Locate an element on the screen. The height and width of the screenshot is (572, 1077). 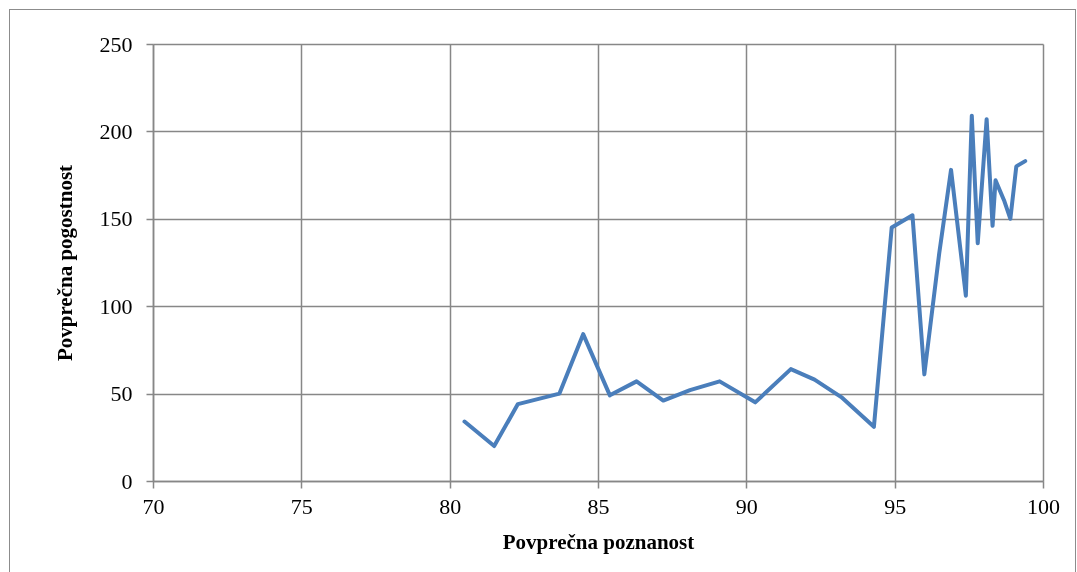
y-tick-label: 50 is located at coordinates (121, 394).